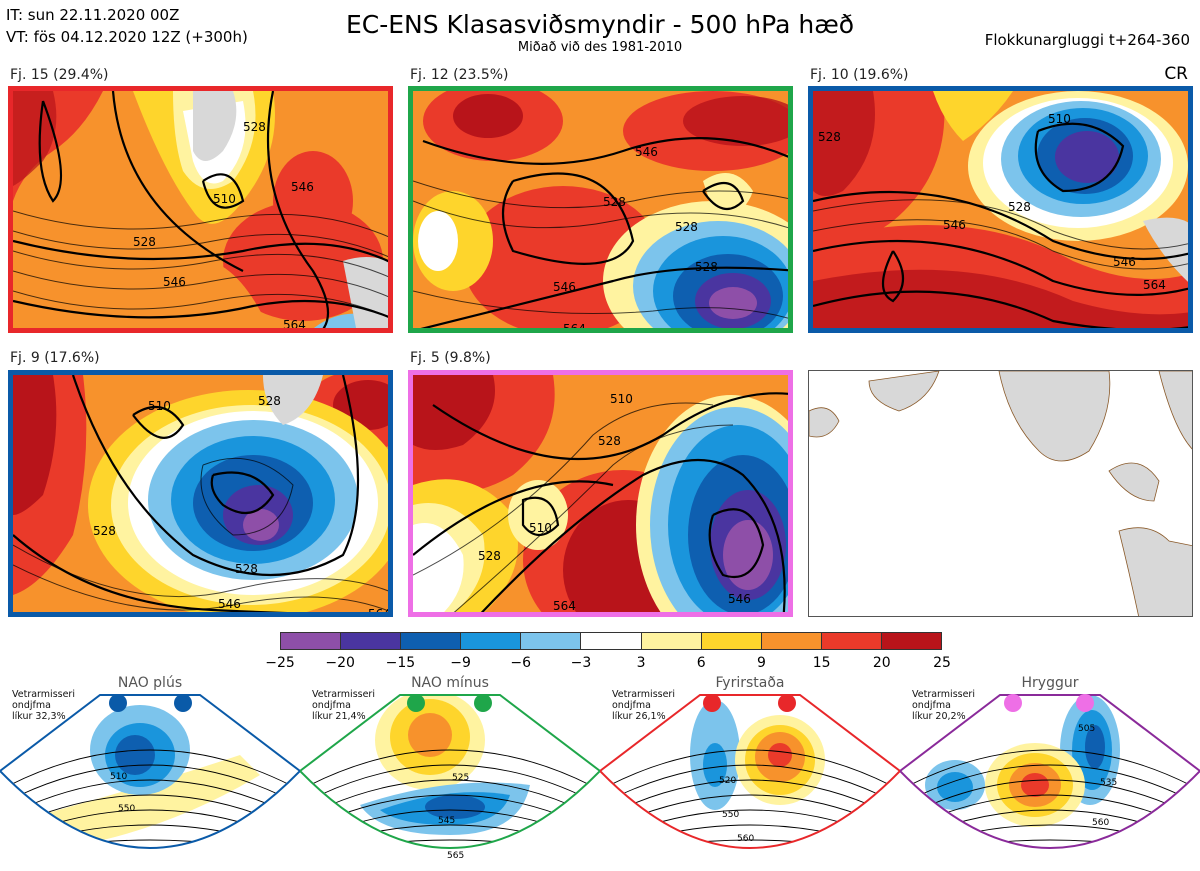 The width and height of the screenshot is (1200, 871). Describe the element at coordinates (761, 663) in the screenshot. I see `colorbar-tick: 9` at that location.